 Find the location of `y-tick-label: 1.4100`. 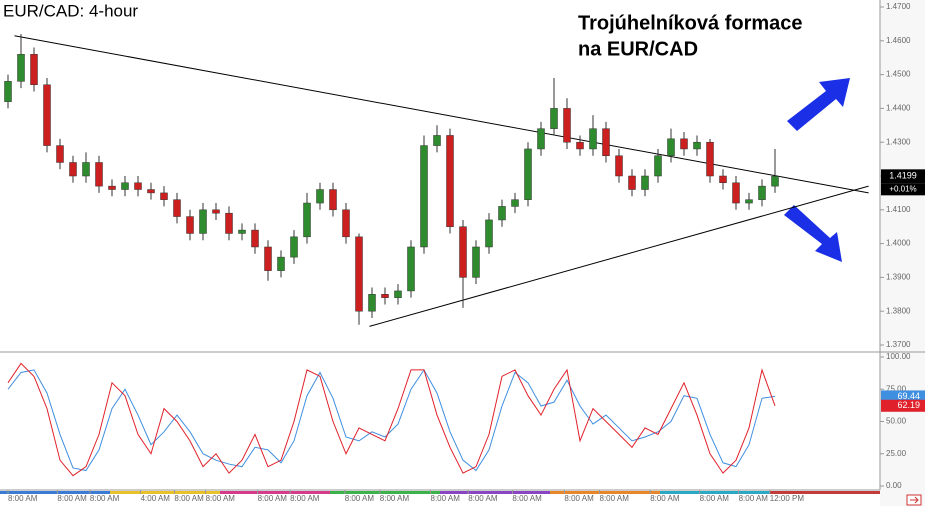

y-tick-label: 1.4100 is located at coordinates (898, 209).